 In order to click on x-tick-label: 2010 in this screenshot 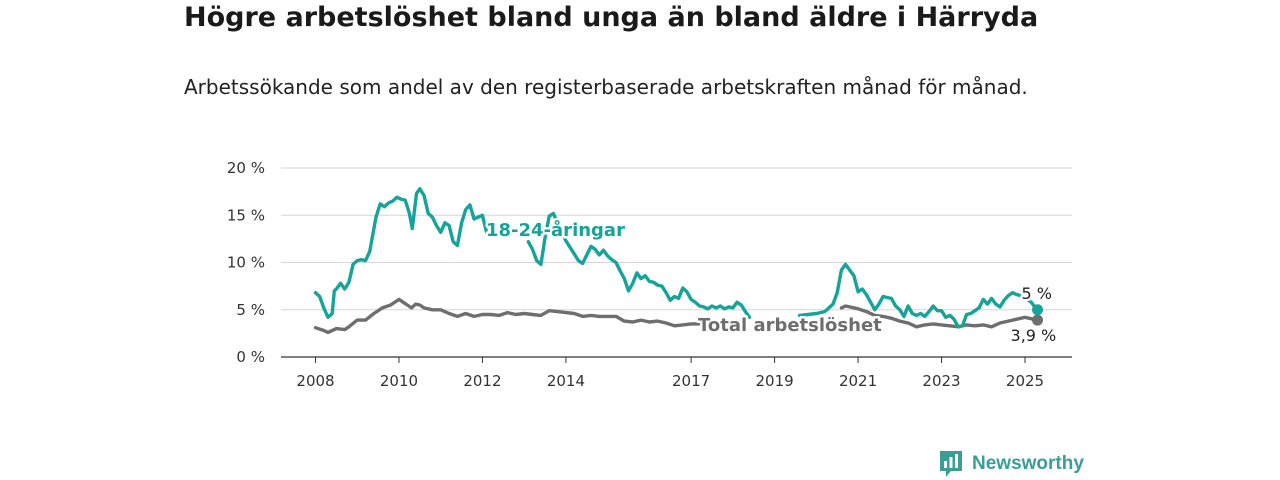, I will do `click(399, 381)`.